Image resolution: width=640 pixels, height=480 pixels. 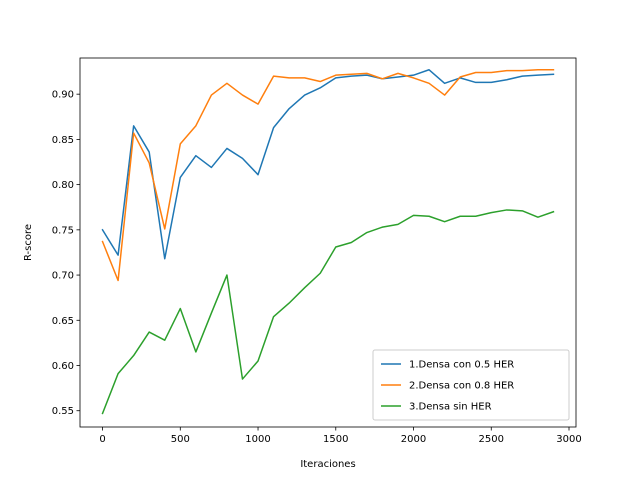 I want to click on legend-box, so click(x=471, y=385).